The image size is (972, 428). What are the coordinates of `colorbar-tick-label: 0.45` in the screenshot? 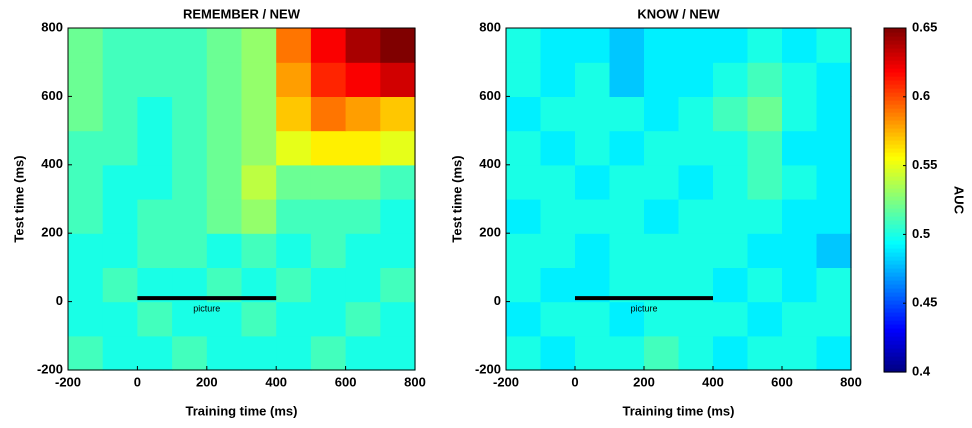 It's located at (924, 302).